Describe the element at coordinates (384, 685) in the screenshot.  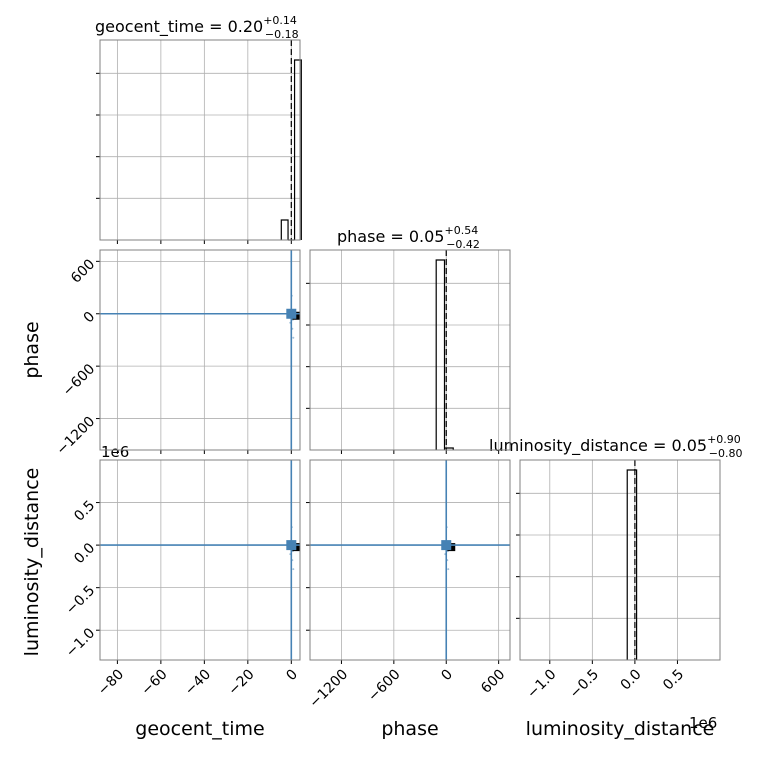
I see `xtick-label: −600` at that location.